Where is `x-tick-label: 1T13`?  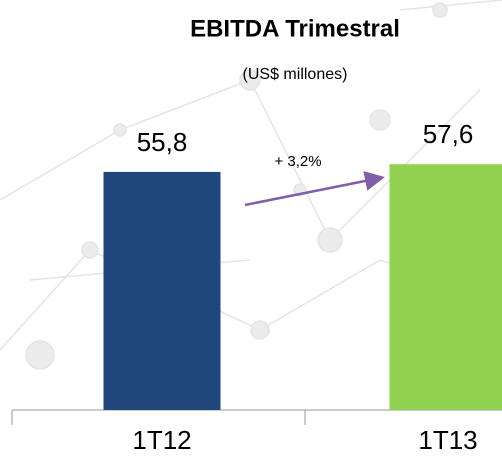
x-tick-label: 1T13 is located at coordinates (447, 440).